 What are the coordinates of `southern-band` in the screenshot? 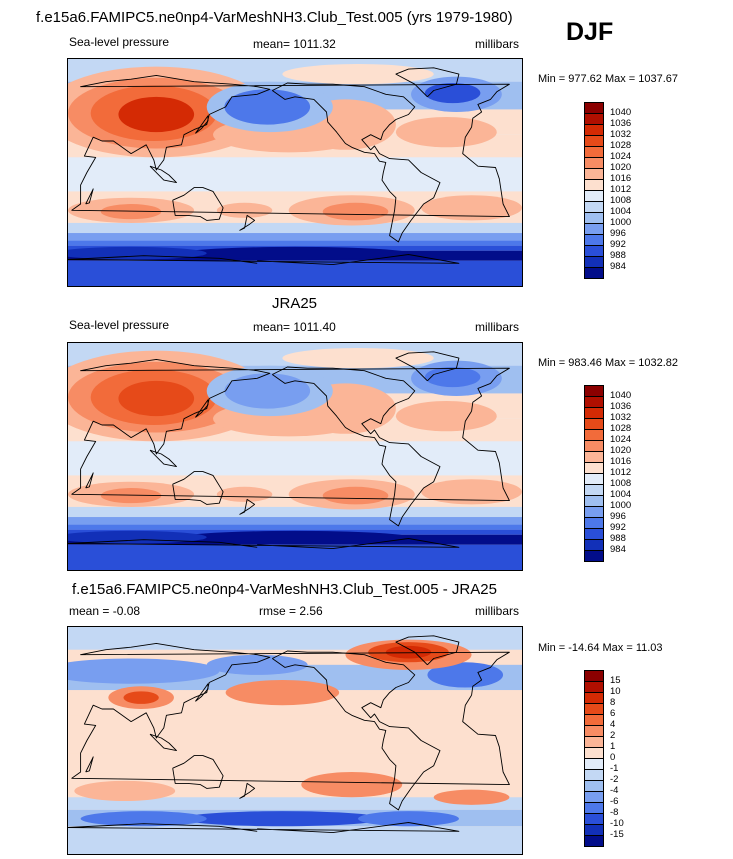 It's located at (295, 803).